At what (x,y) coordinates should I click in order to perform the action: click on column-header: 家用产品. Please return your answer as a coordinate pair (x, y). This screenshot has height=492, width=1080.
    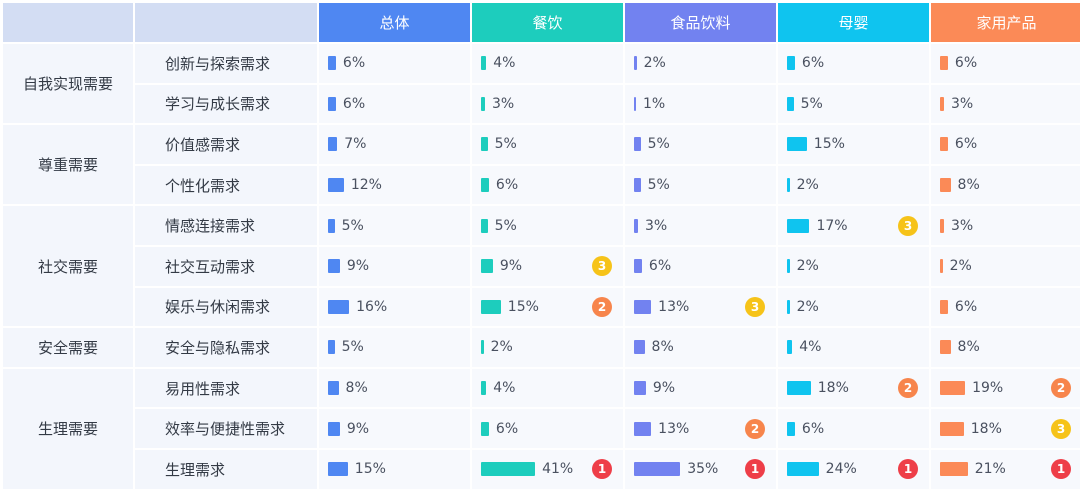
    Looking at the image, I should click on (1005, 22).